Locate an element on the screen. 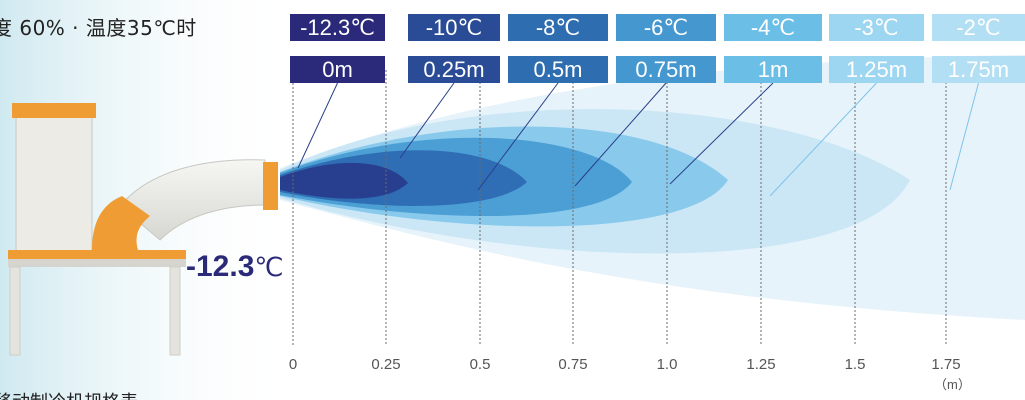 Image resolution: width=1025 pixels, height=400 pixels. duct-elbow-joint is located at coordinates (110, 243).